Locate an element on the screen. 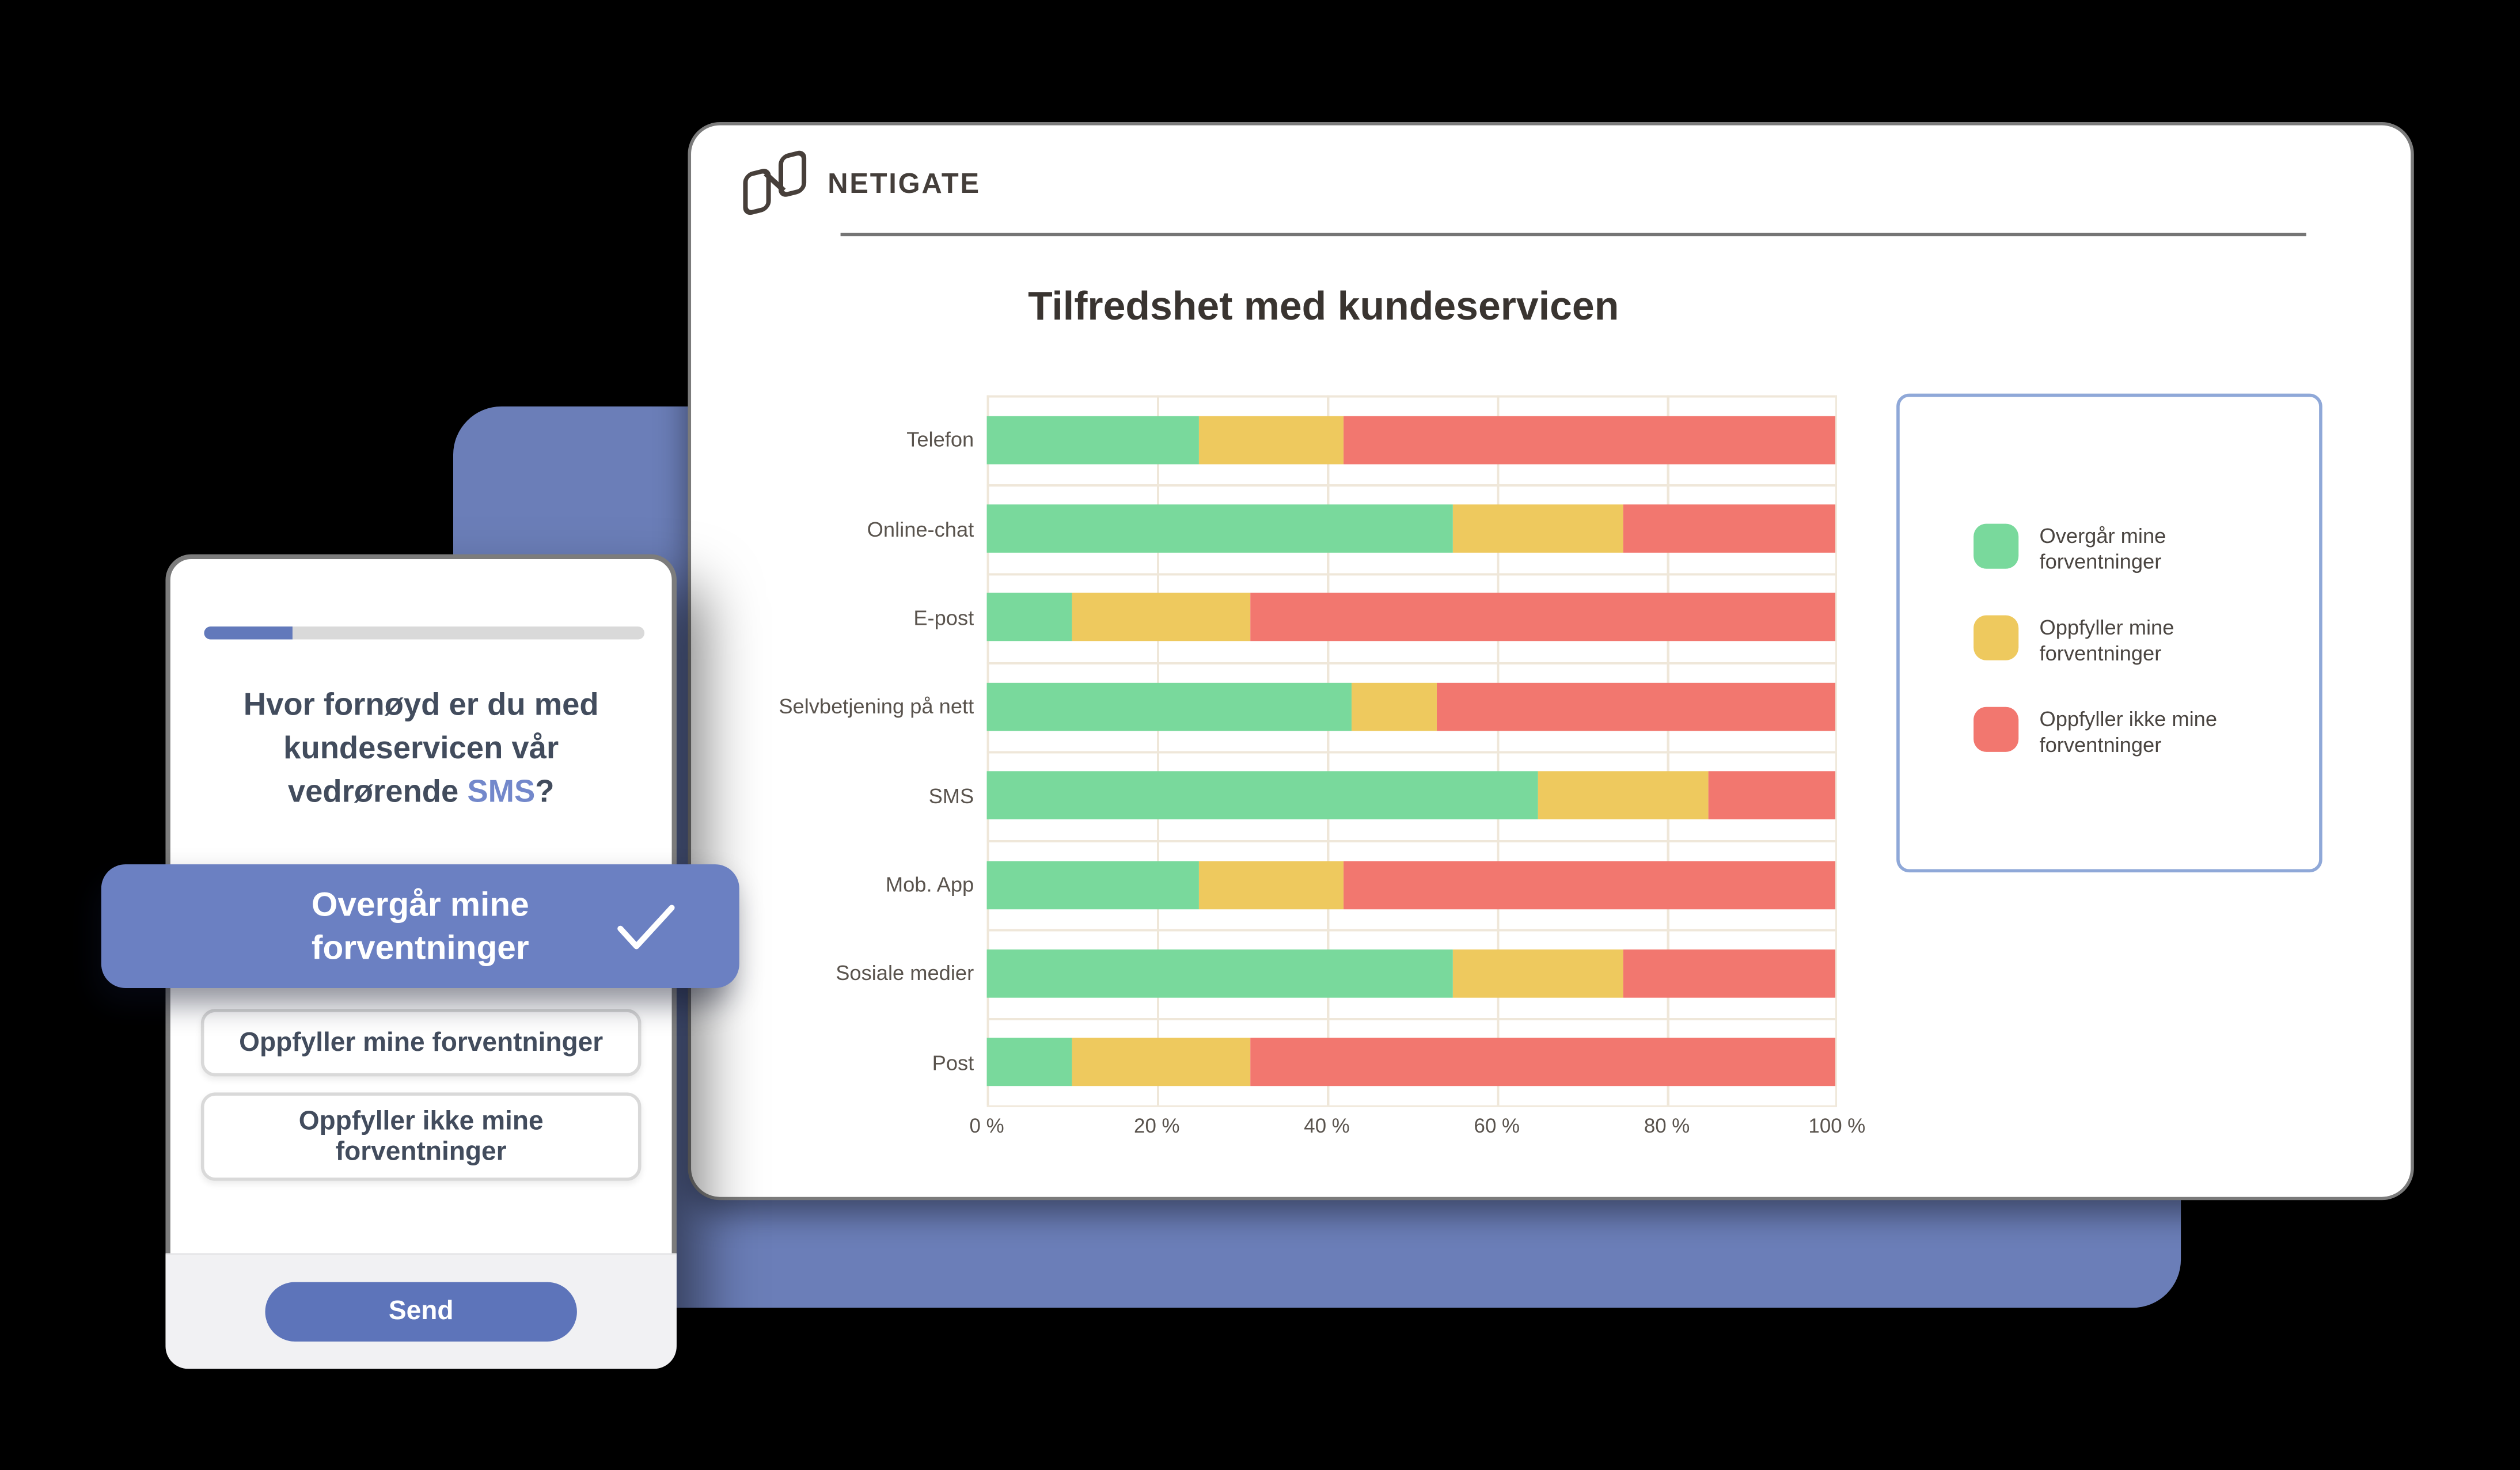 This screenshot has width=2520, height=1470. chart-title: Tilfredshet med kundeservicen is located at coordinates (1324, 306).